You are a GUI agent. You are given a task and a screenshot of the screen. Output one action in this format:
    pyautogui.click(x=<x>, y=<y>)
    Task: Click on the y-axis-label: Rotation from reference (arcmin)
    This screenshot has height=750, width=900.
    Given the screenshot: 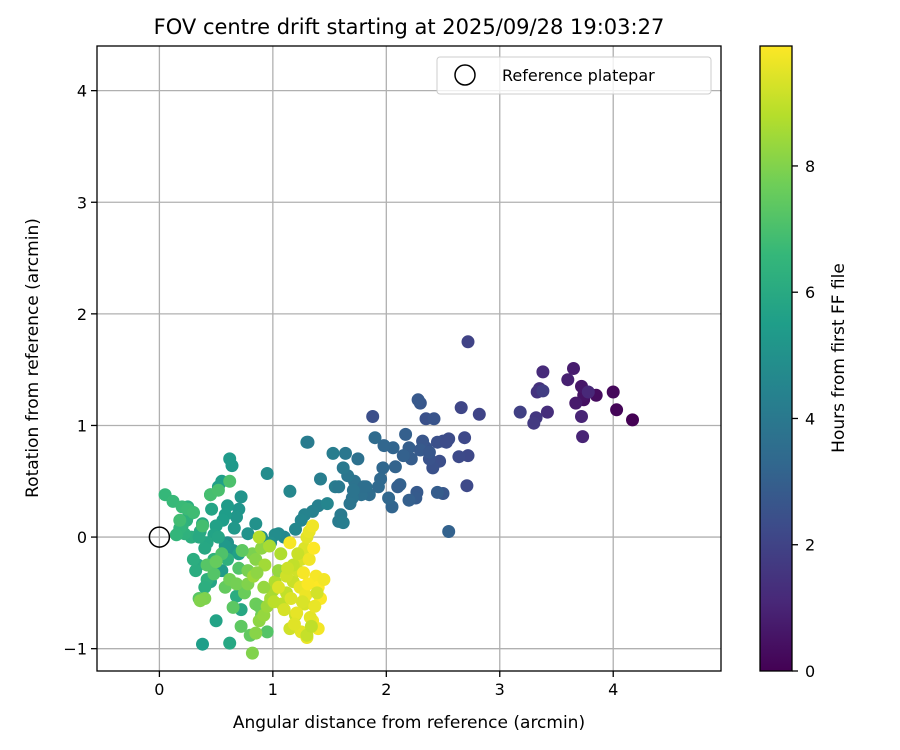 What is the action you would take?
    pyautogui.click(x=33, y=358)
    